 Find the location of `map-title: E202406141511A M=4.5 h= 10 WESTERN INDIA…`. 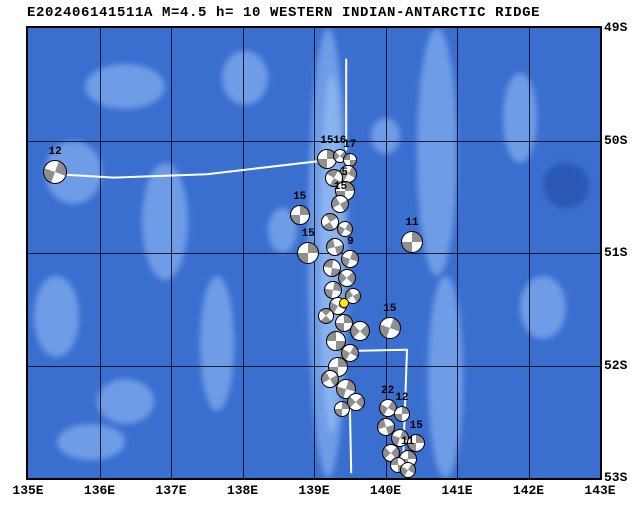

map-title: E202406141511A M=4.5 h= 10 WESTERN INDIA… is located at coordinates (284, 13).